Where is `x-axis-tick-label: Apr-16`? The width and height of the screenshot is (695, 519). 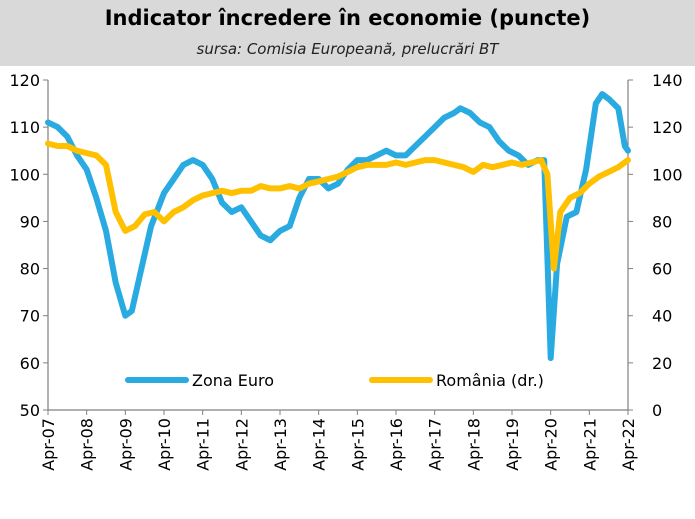
x-axis-tick-label: Apr-16 is located at coordinates (396, 444).